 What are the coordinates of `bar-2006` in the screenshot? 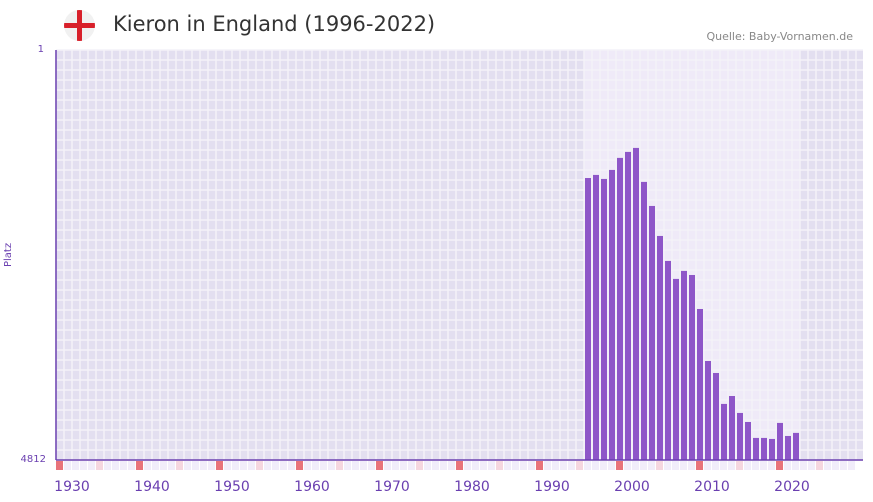 It's located at (668, 360).